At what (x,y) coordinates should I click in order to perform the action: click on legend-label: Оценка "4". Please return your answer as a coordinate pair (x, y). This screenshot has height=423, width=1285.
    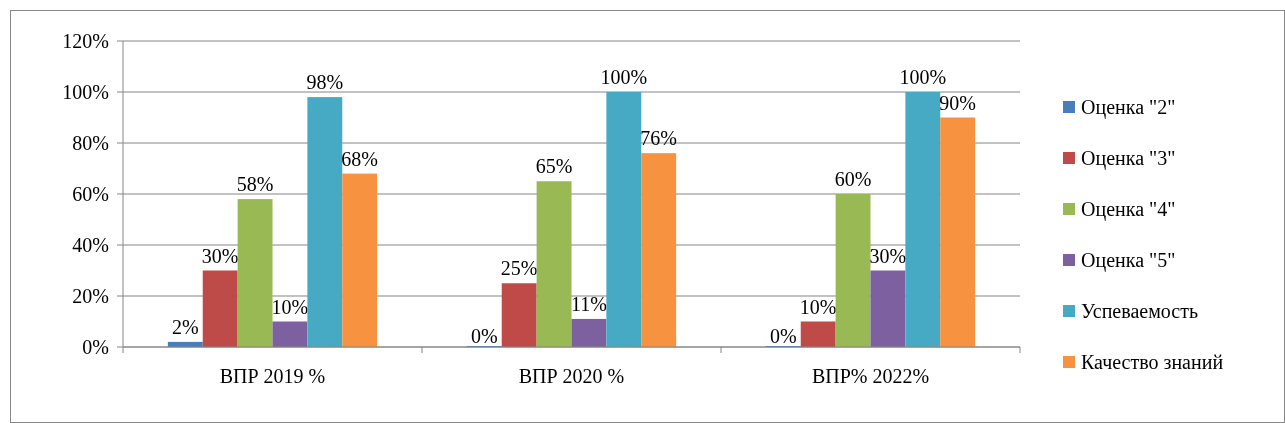
    Looking at the image, I should click on (1128, 209).